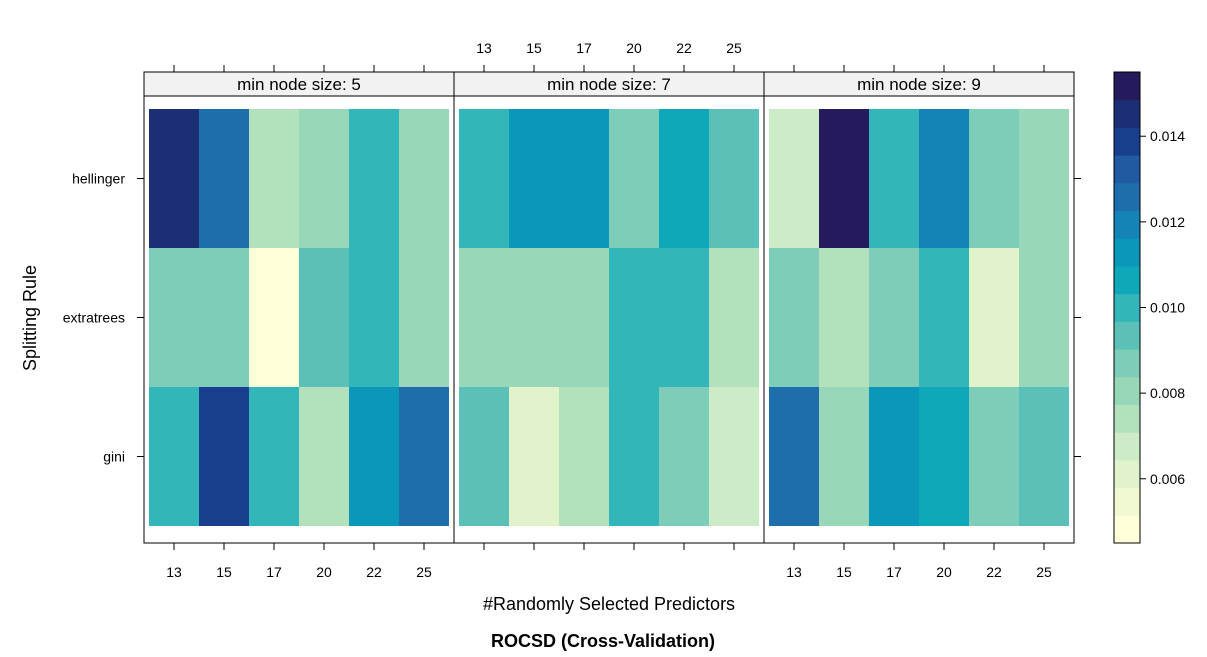 The height and width of the screenshot is (657, 1207). I want to click on colorbar-tick-label: 0.012, so click(1167, 222).